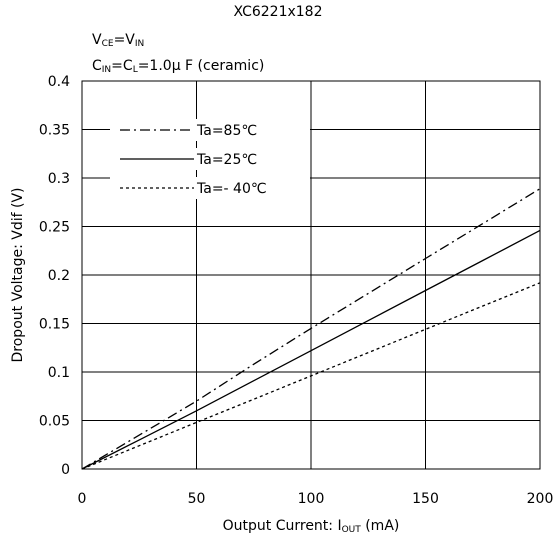 The image size is (556, 542). Describe the element at coordinates (54, 228) in the screenshot. I see `y-tick-label: 0.25` at that location.